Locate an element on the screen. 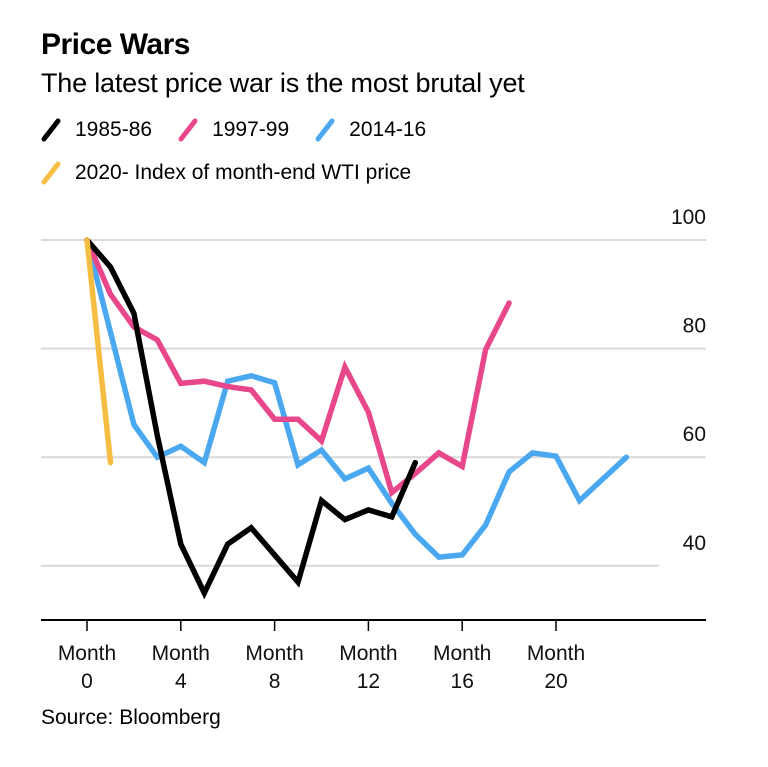 The width and height of the screenshot is (768, 767). source-note: Source: Bloomberg is located at coordinates (131, 717).